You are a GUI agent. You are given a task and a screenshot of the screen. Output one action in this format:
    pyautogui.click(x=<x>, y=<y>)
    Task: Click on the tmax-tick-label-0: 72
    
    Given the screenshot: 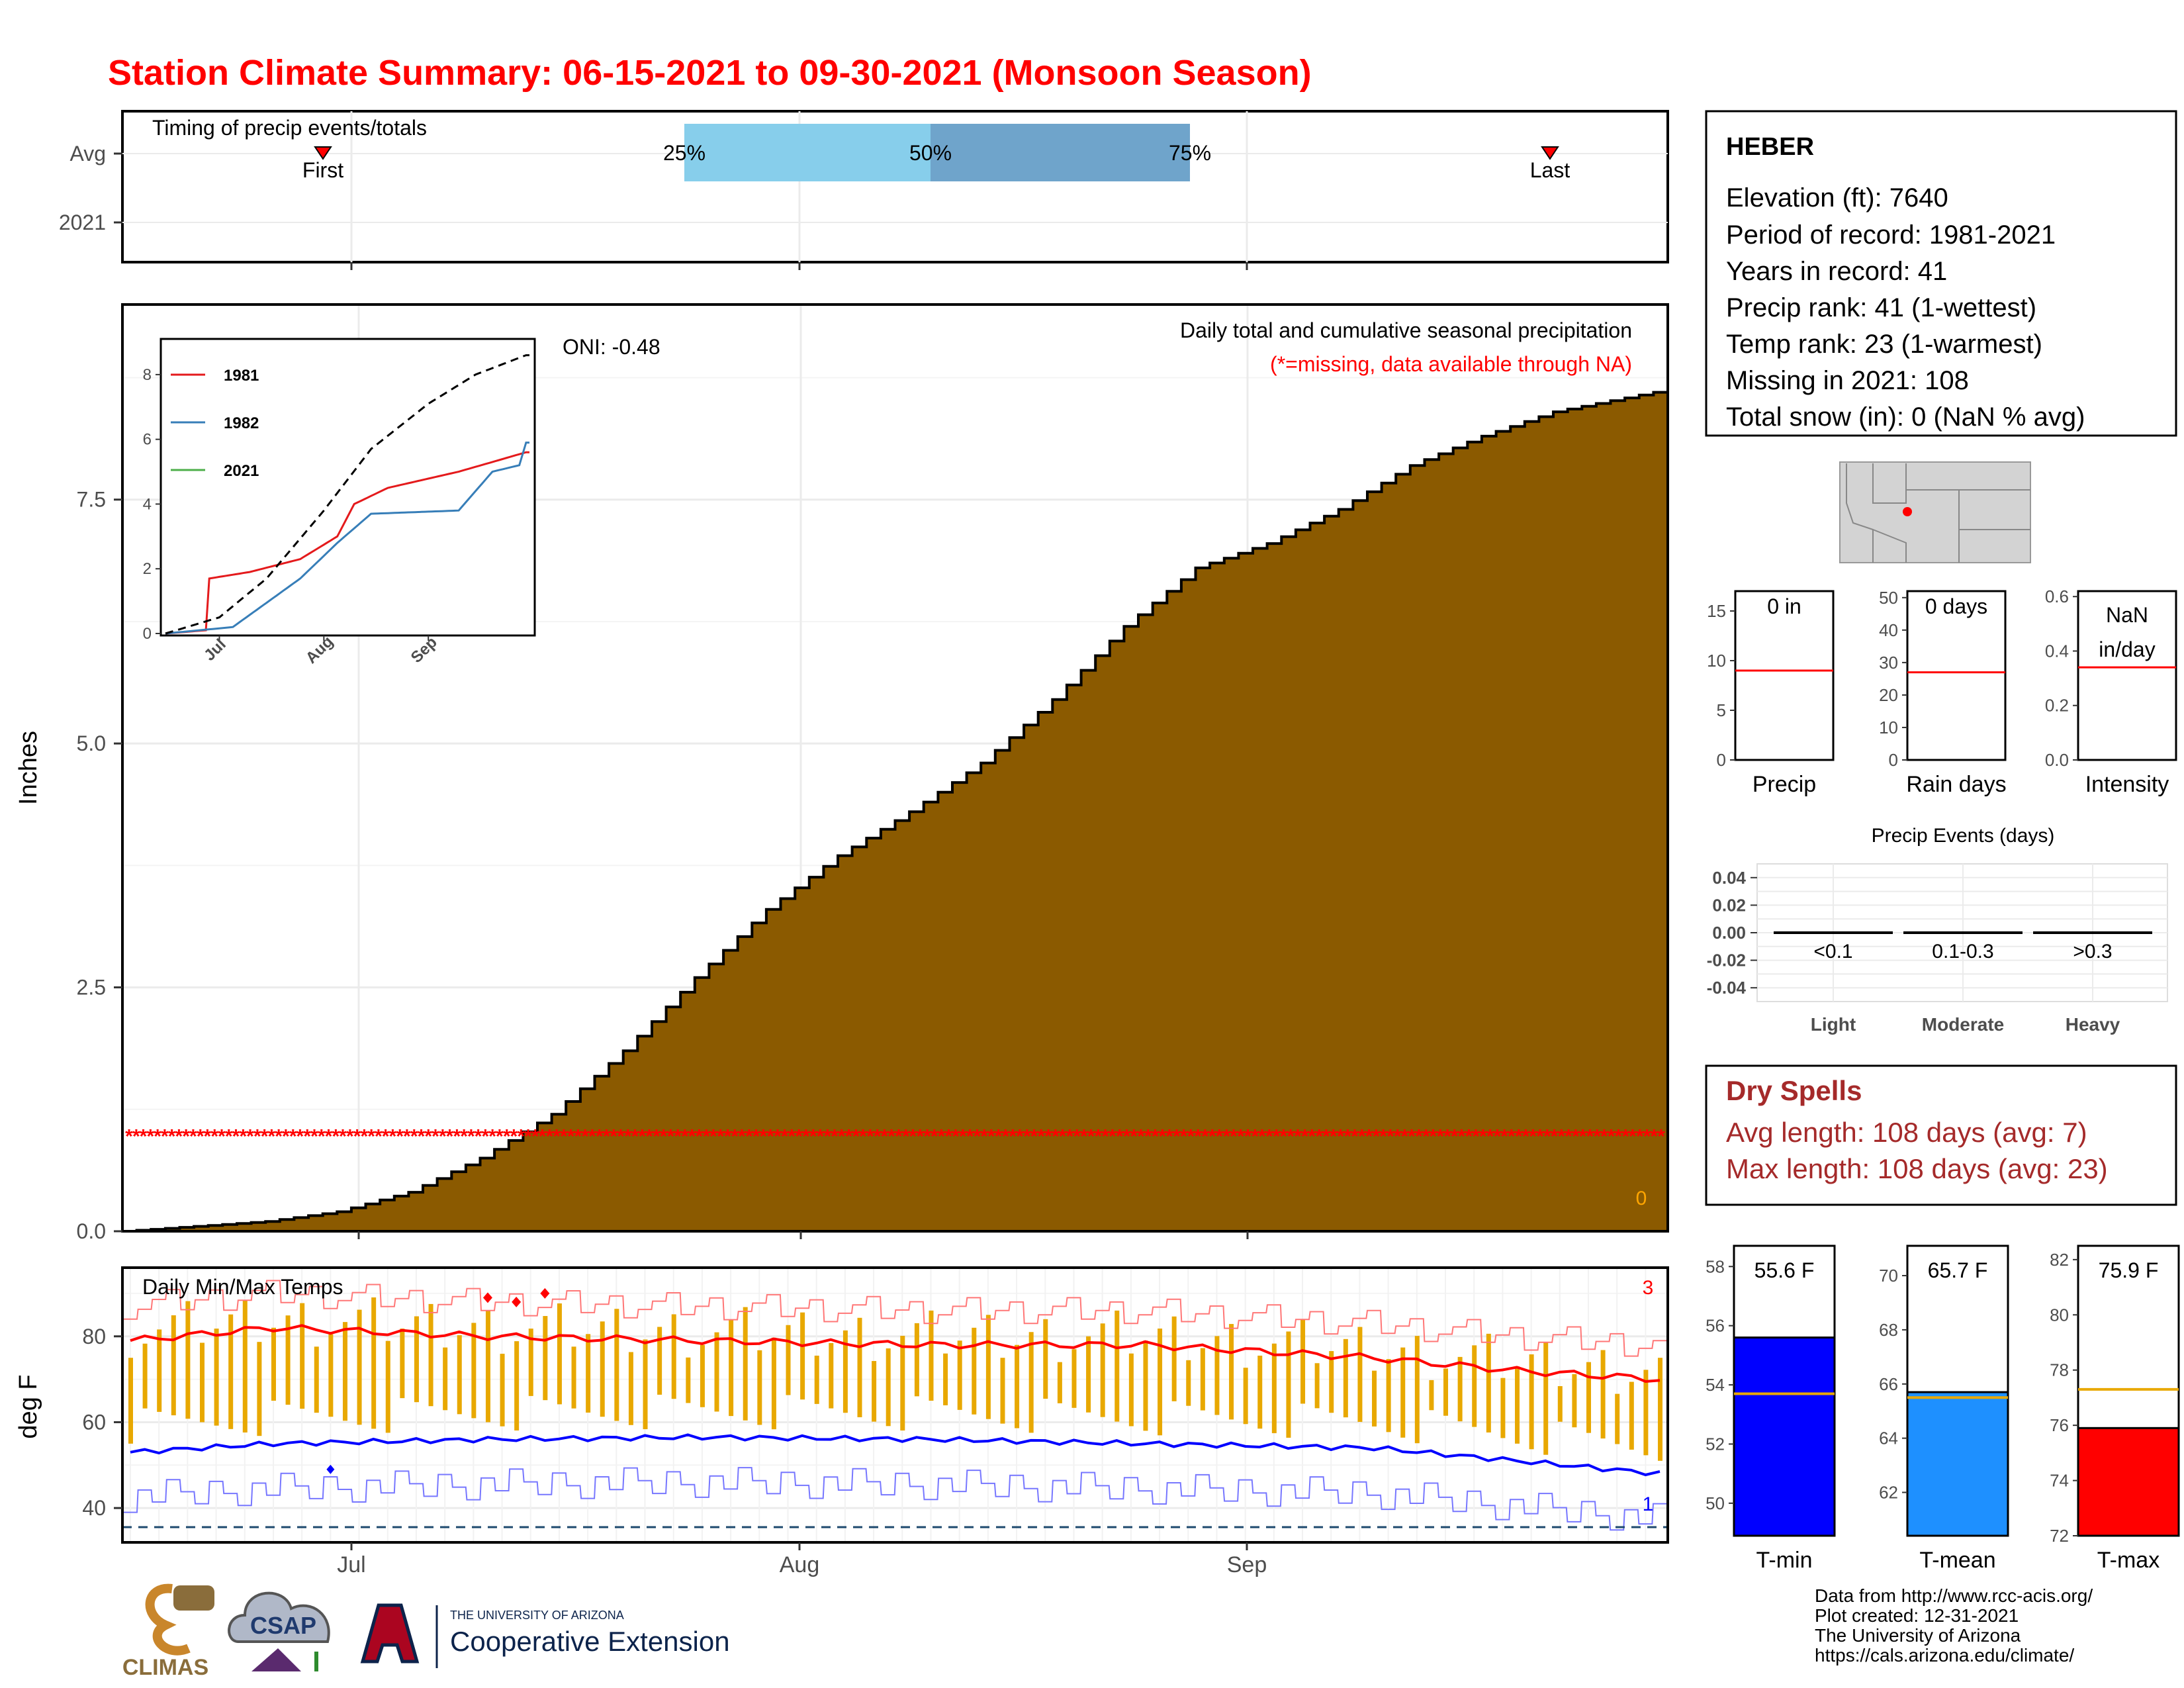 What is the action you would take?
    pyautogui.click(x=2059, y=1536)
    